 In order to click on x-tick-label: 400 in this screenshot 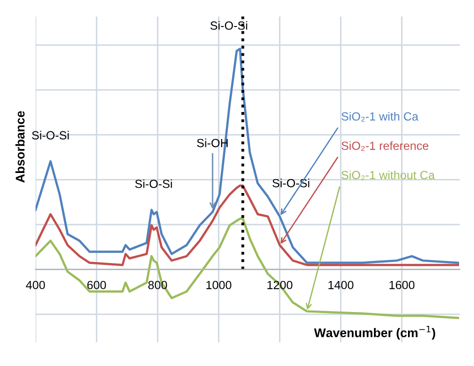, I will do `click(35, 285)`.